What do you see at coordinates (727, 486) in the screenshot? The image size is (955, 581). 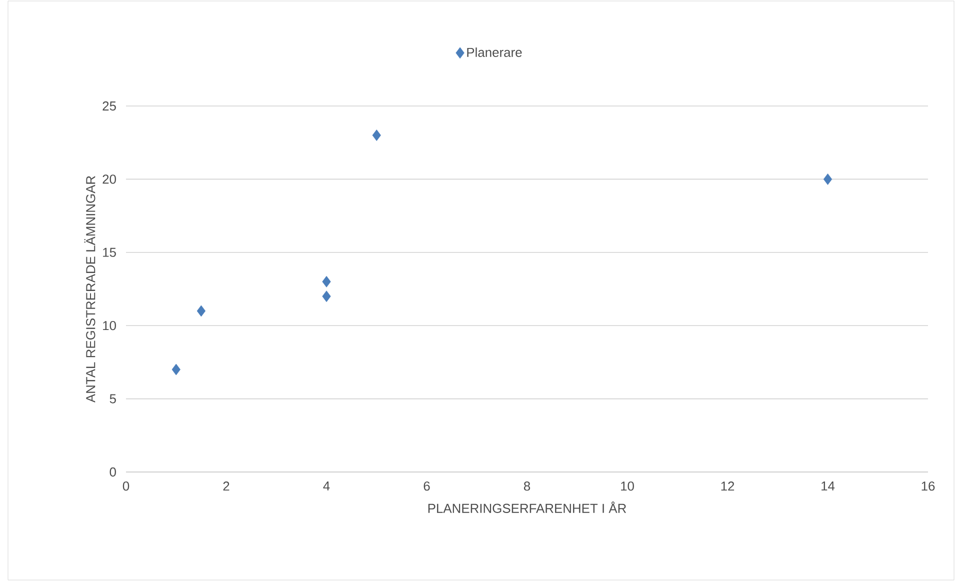 I see `x-tick-label: 12` at bounding box center [727, 486].